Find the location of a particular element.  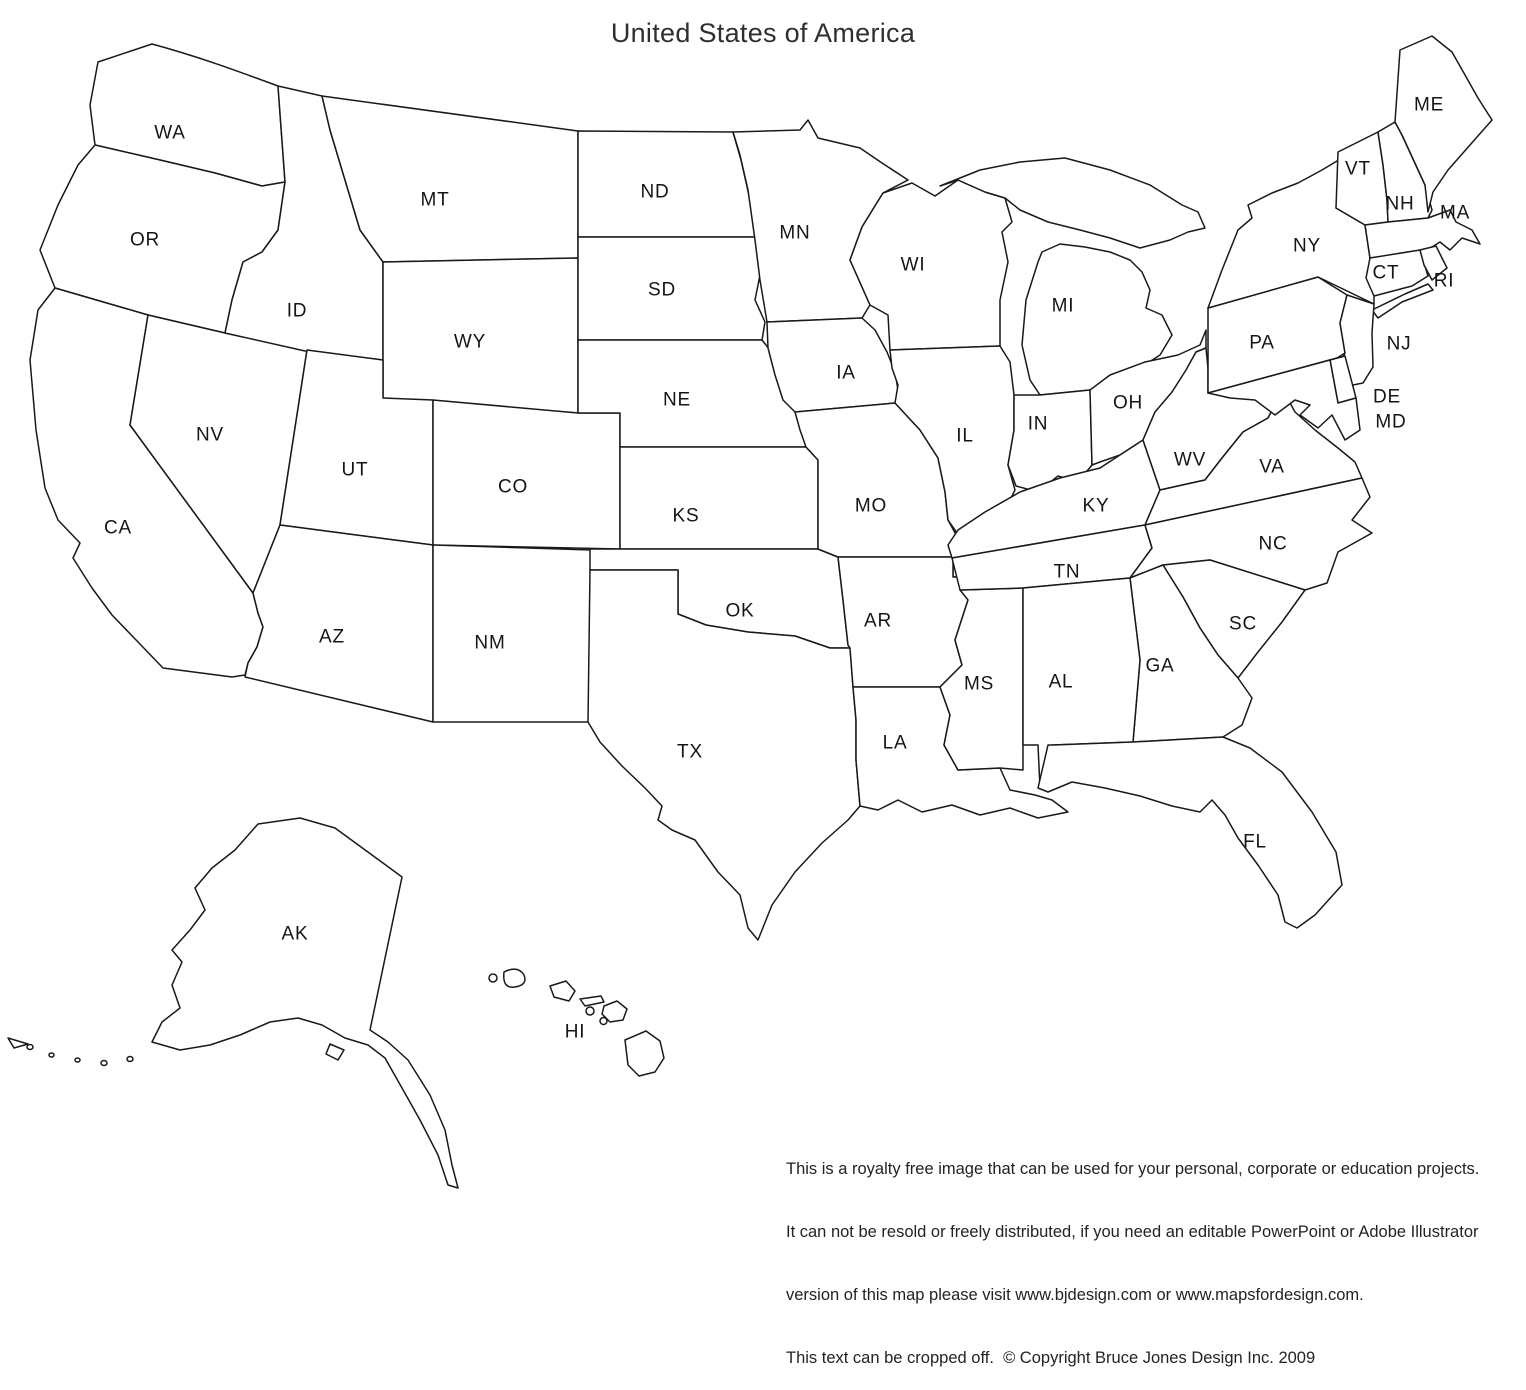

state-label-va: VA is located at coordinates (1272, 467).